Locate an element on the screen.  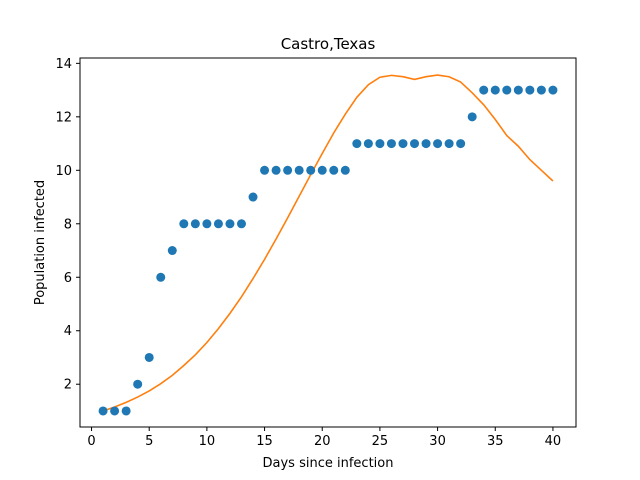
x-tick-label: 35 is located at coordinates (495, 441).